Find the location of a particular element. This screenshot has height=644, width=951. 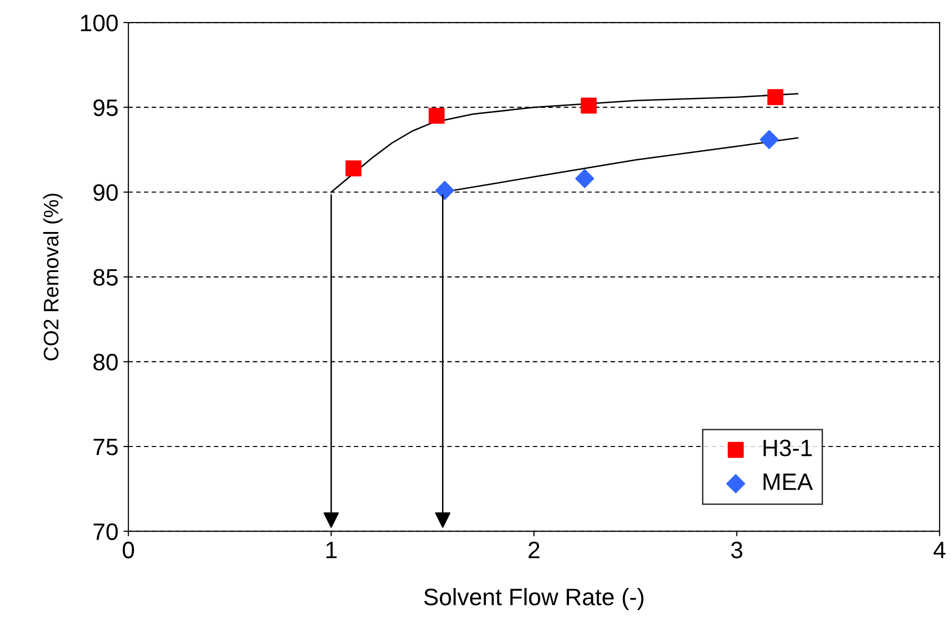

y-tick-label: 80 is located at coordinates (105, 362).